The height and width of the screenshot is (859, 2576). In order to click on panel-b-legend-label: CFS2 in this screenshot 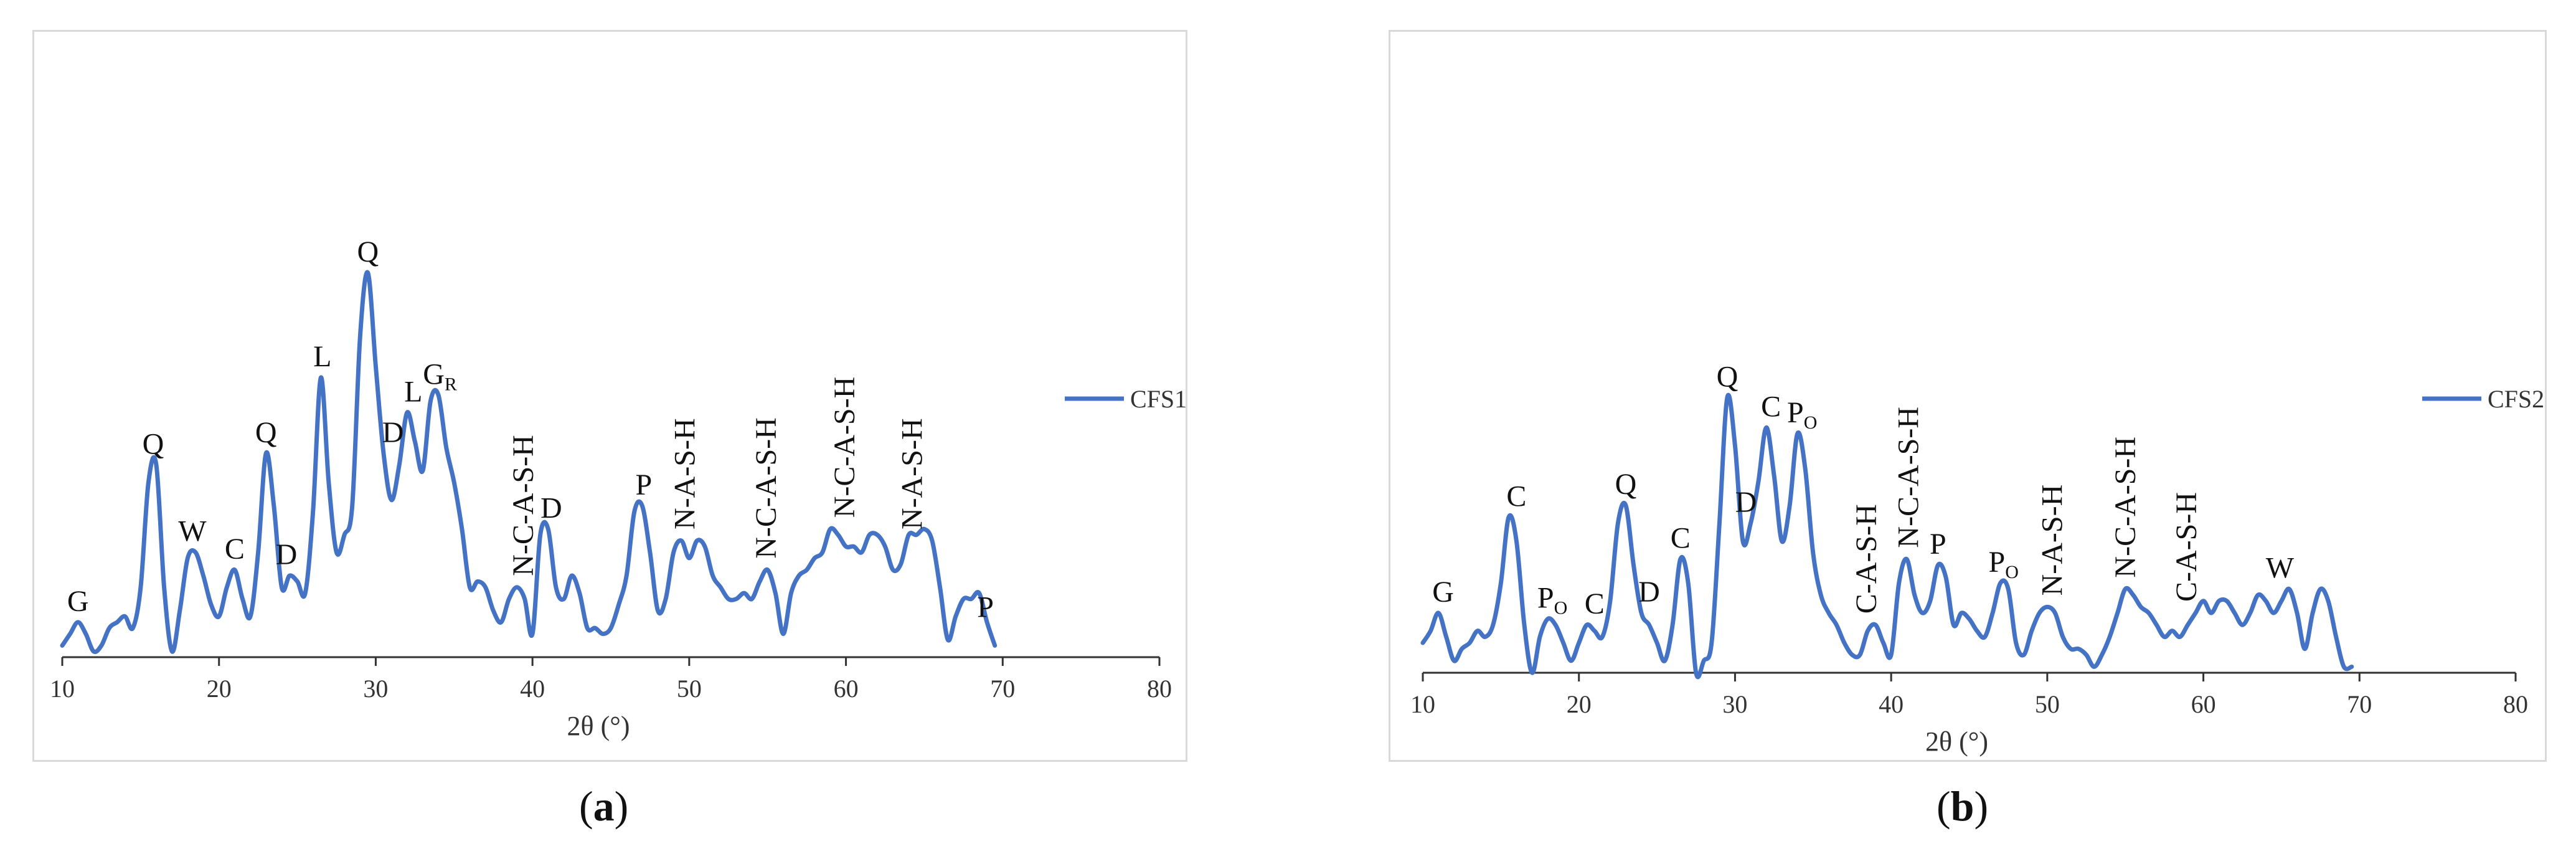, I will do `click(2516, 399)`.